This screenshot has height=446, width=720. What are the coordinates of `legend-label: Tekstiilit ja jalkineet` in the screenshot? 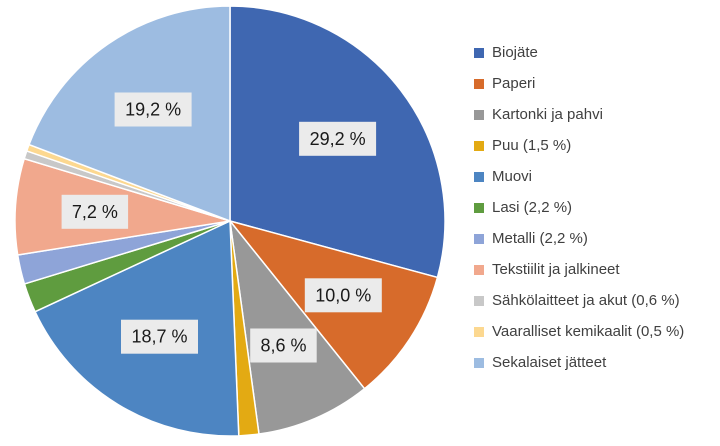 It's located at (556, 269).